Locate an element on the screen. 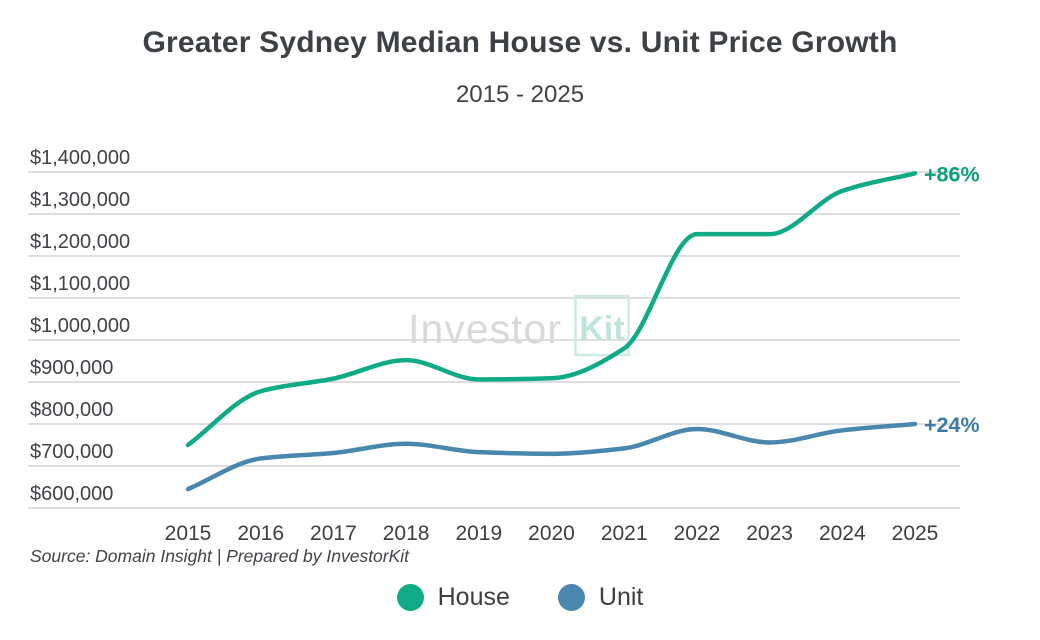  y-tick-label: $600,000 is located at coordinates (71, 494).